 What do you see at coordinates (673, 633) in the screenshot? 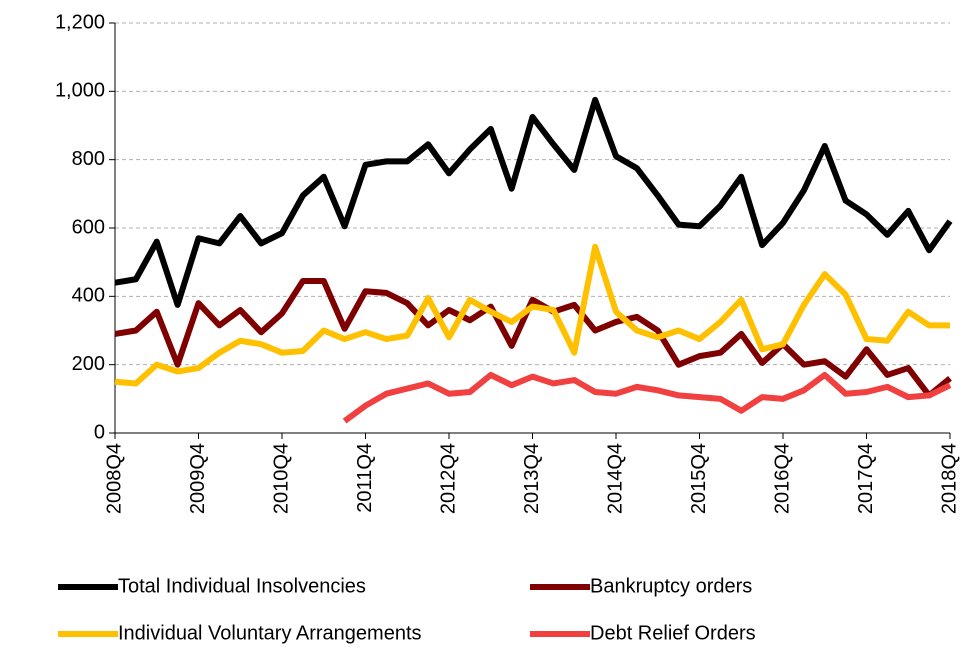
I see `legend-label: Debt Relief Orders` at bounding box center [673, 633].